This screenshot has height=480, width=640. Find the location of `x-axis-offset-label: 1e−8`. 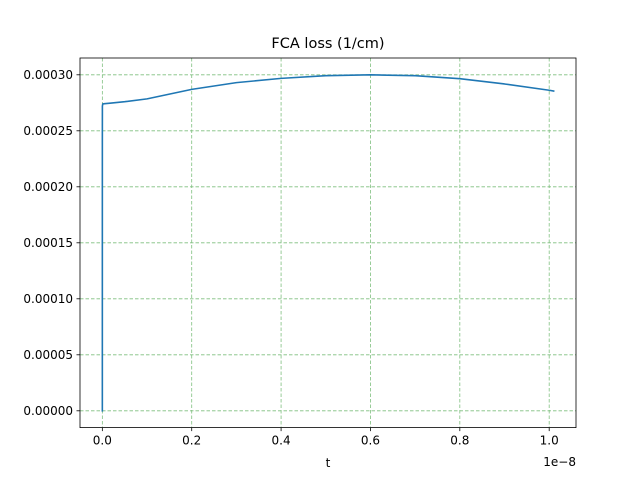

x-axis-offset-label: 1e−8 is located at coordinates (559, 462).